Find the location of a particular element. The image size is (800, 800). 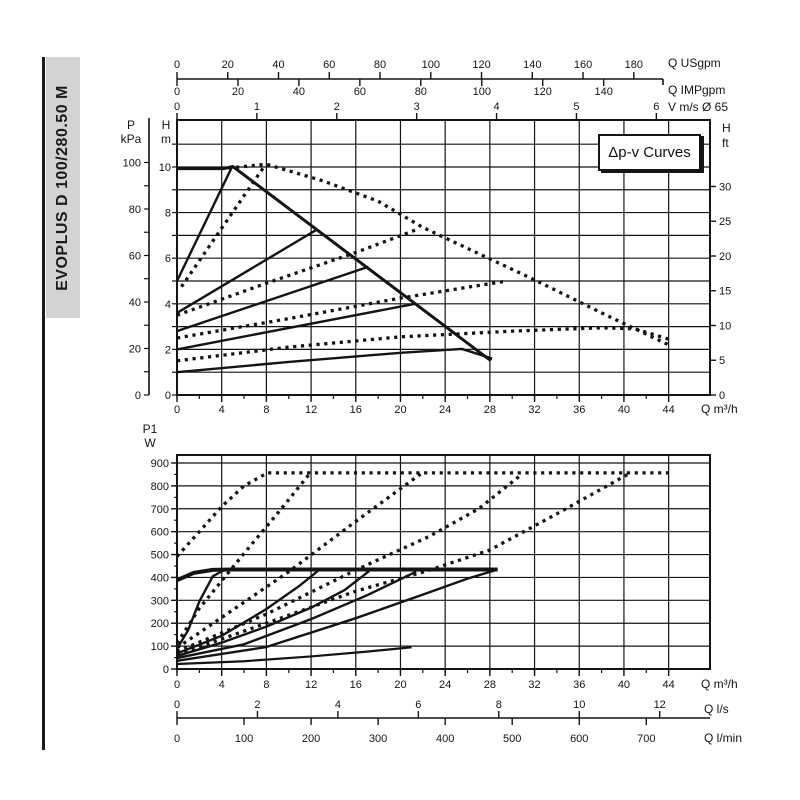

head-m-tick-label: 8 is located at coordinates (168, 214).